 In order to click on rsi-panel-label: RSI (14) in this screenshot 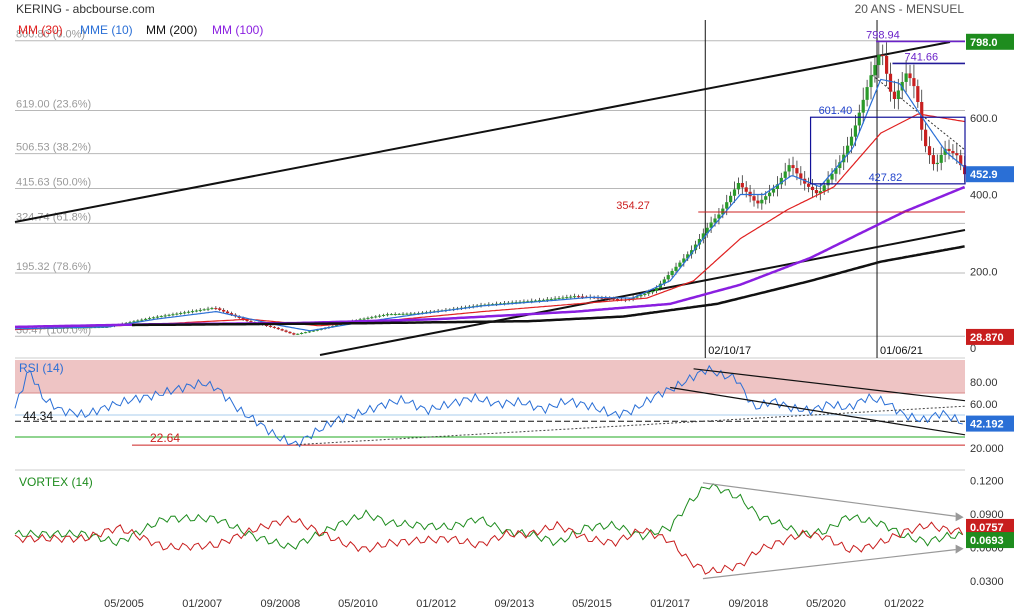, I will do `click(41, 368)`.